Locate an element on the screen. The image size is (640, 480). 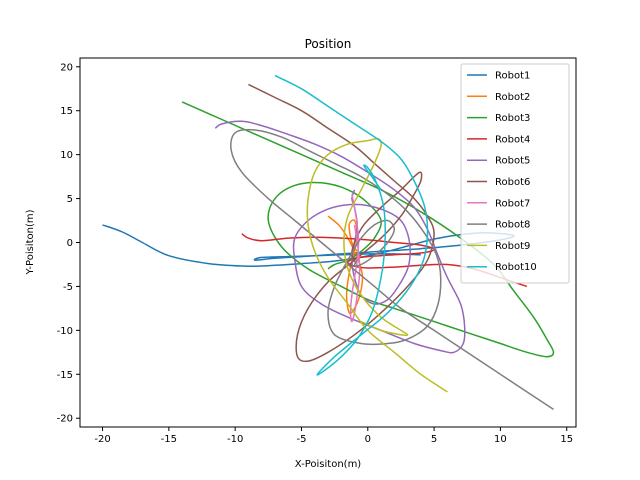
x-tick-label: 5 is located at coordinates (434, 439).